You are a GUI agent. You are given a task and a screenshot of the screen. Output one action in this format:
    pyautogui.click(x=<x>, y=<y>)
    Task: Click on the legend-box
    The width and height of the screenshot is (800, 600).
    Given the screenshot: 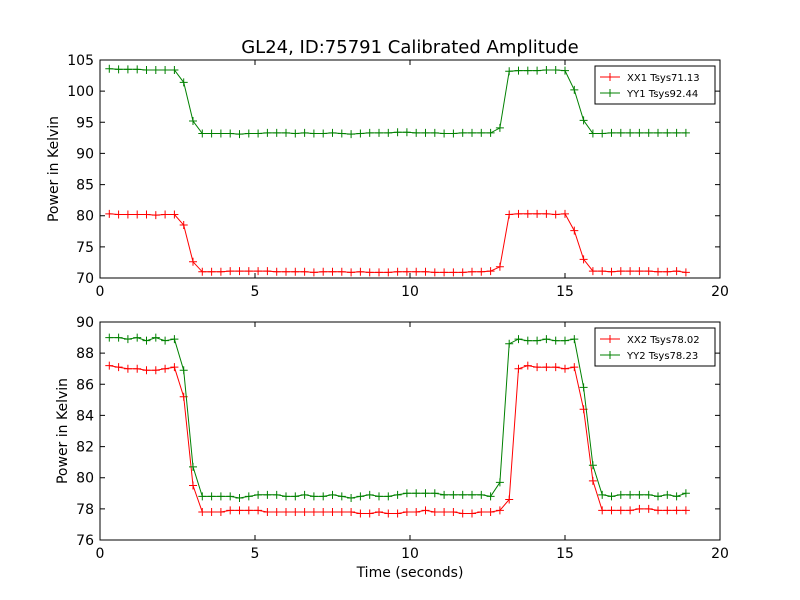 What is the action you would take?
    pyautogui.click(x=655, y=347)
    